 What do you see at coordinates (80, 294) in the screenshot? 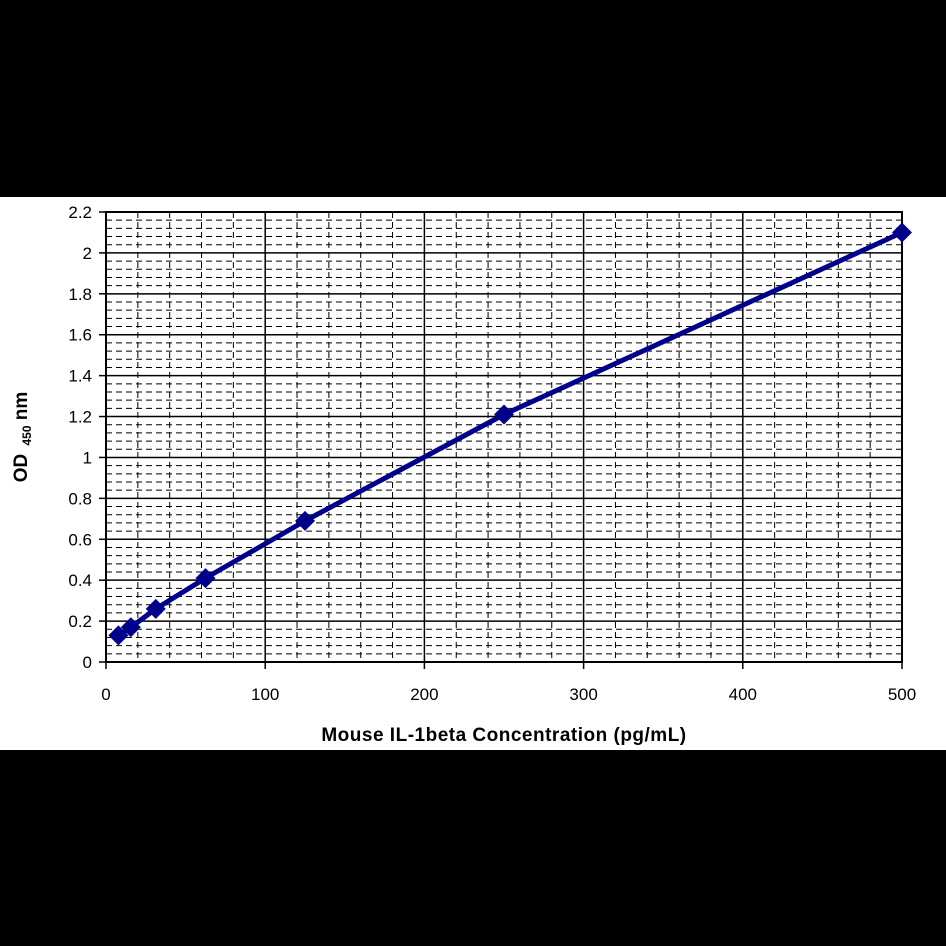
I see `y-tick-label: 1.8` at bounding box center [80, 294].